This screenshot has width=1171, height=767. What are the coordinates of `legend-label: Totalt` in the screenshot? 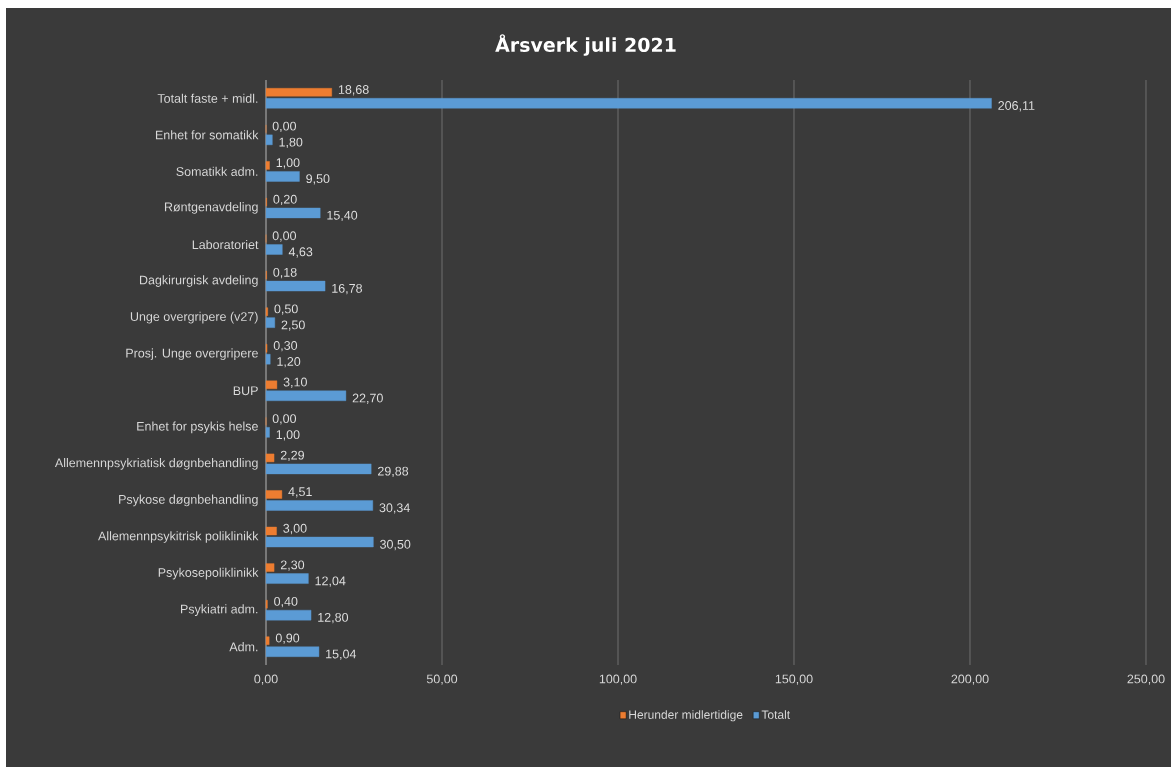 It's located at (776, 714).